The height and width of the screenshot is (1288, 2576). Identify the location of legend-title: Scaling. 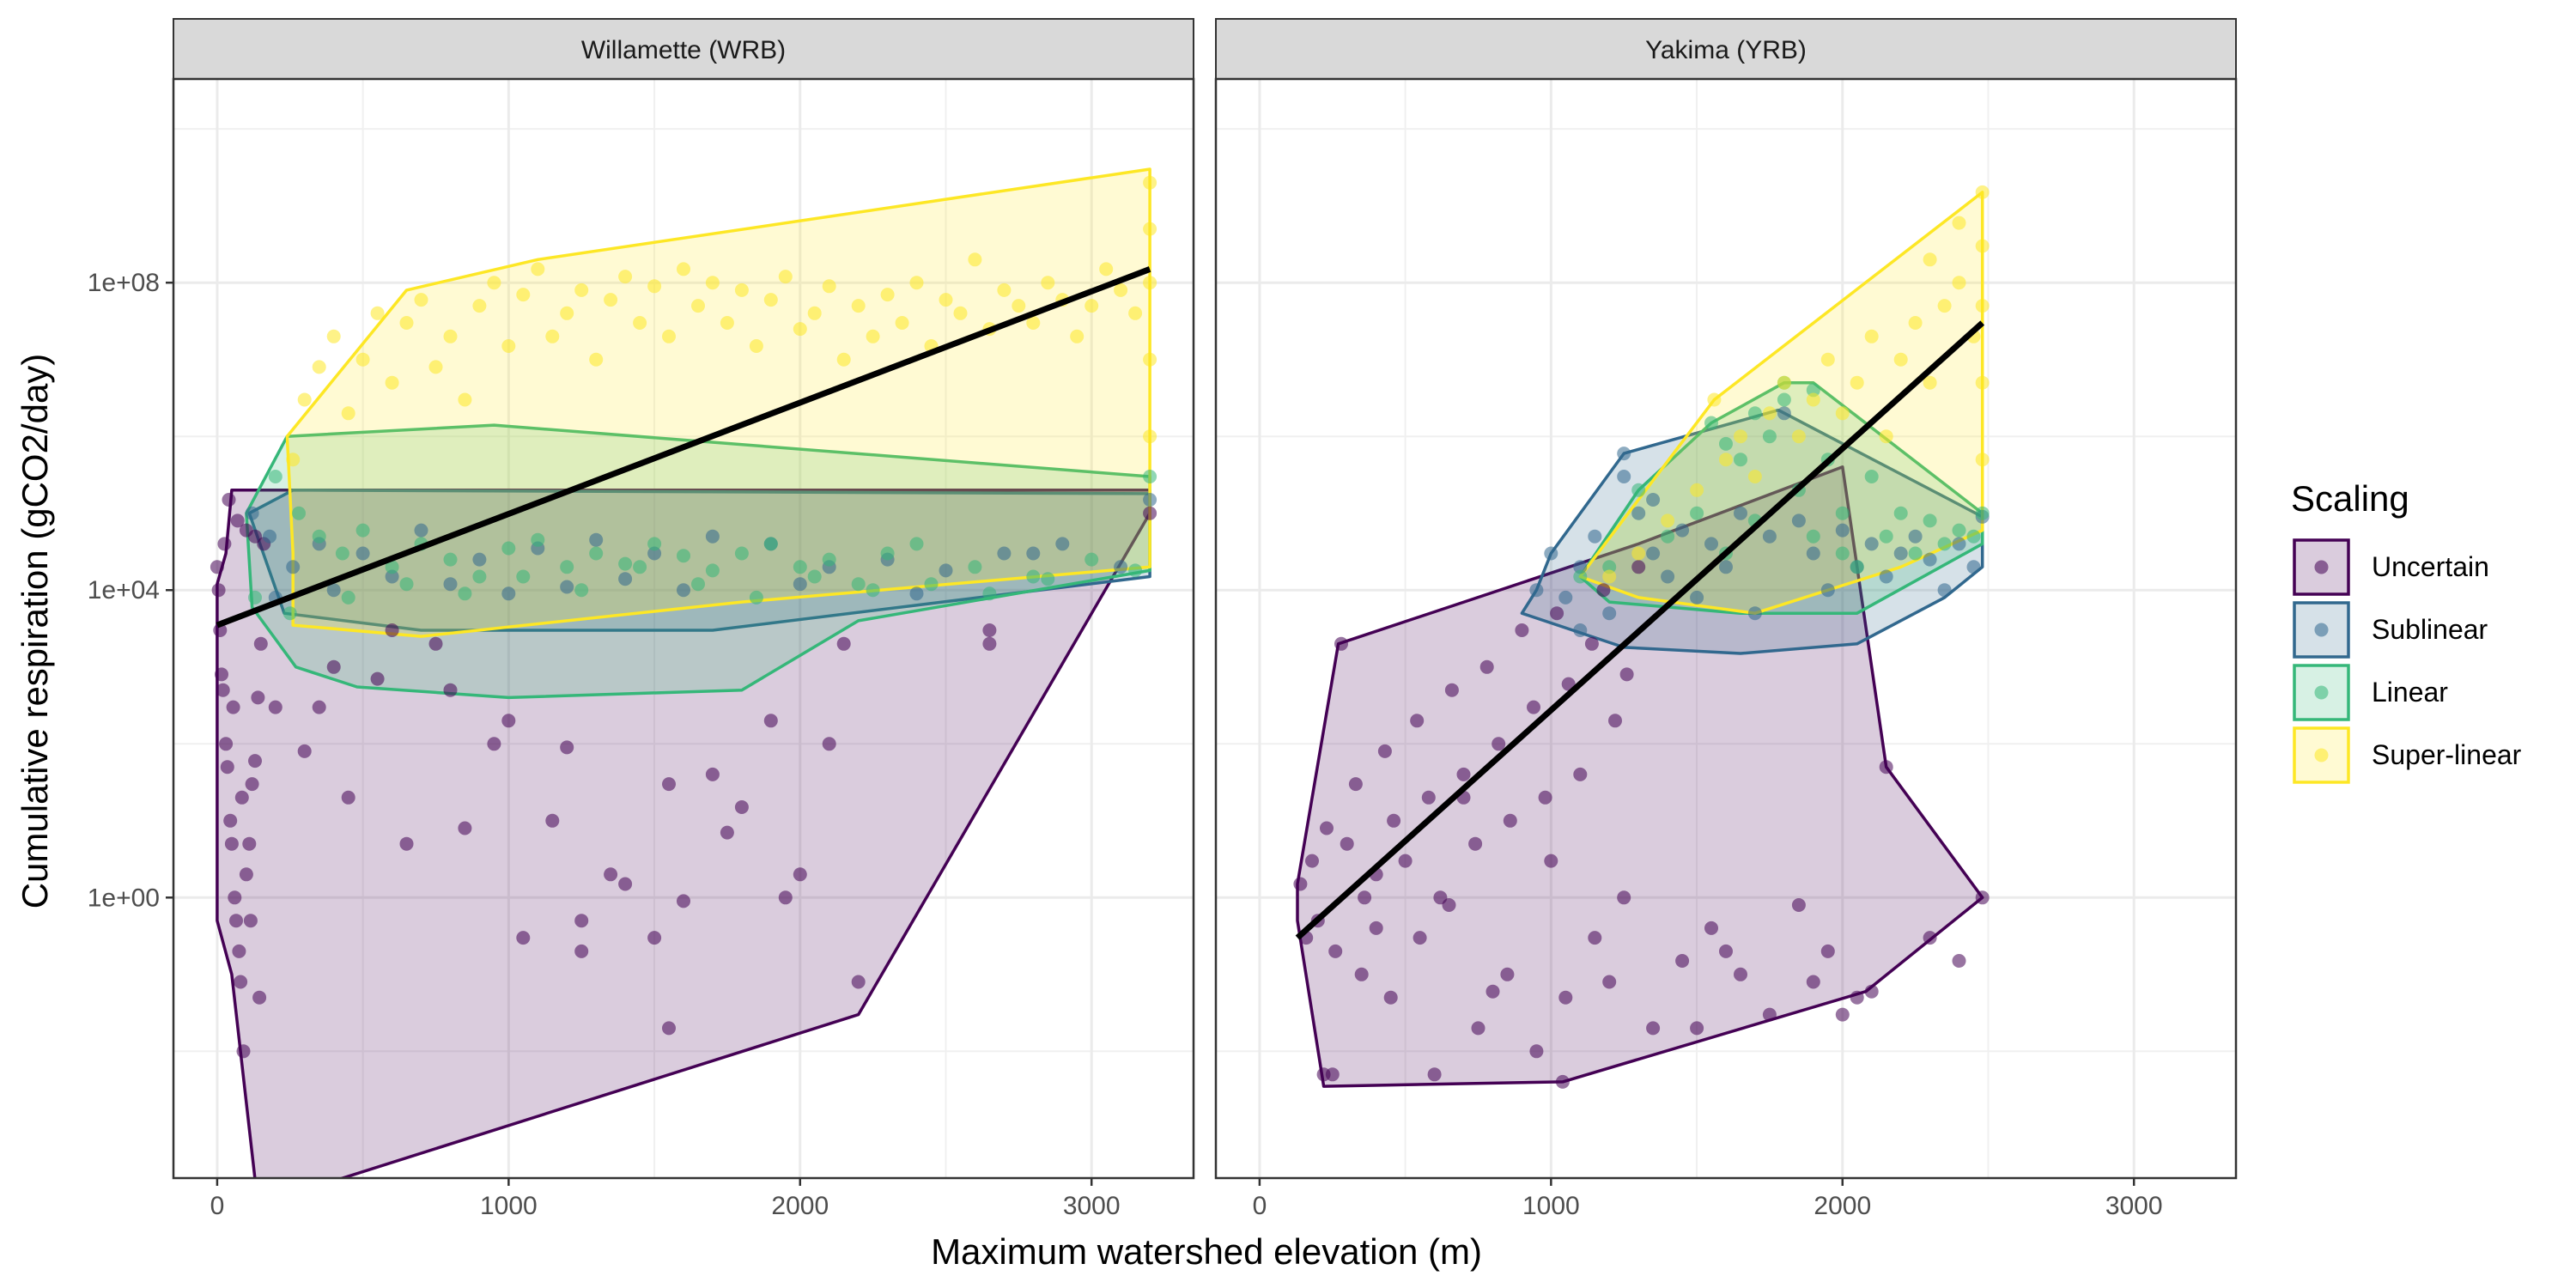
(2350, 499).